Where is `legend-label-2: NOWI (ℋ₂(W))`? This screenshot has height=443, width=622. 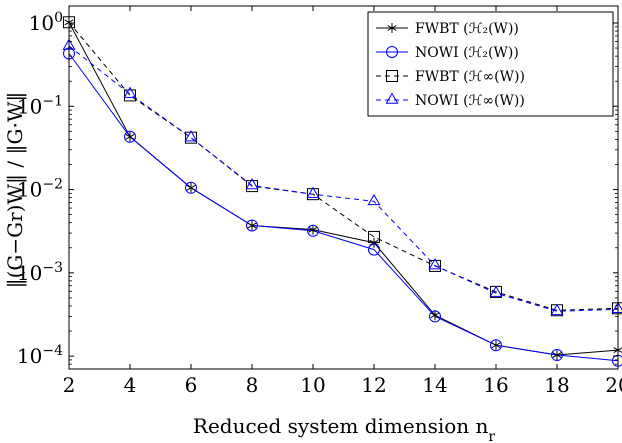
legend-label-2: NOWI (ℋ₂(W)) is located at coordinates (467, 53).